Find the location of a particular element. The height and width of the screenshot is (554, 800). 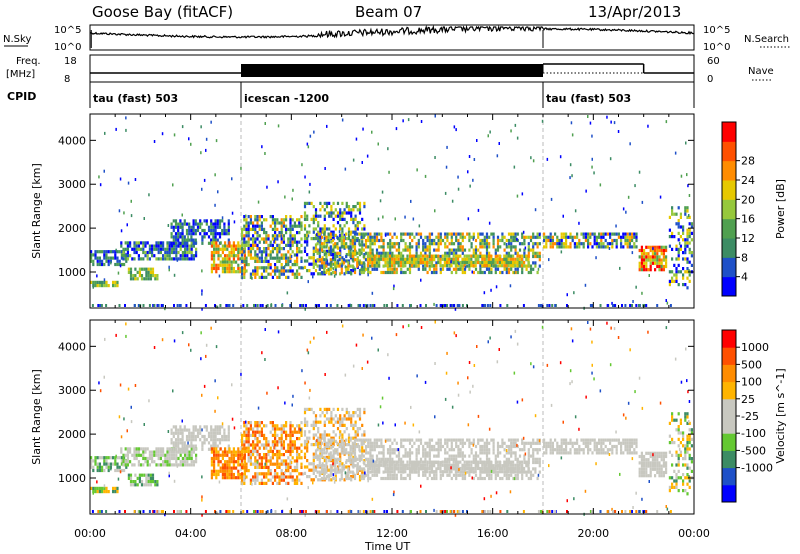

nave-tick-top: 60 is located at coordinates (713, 61).